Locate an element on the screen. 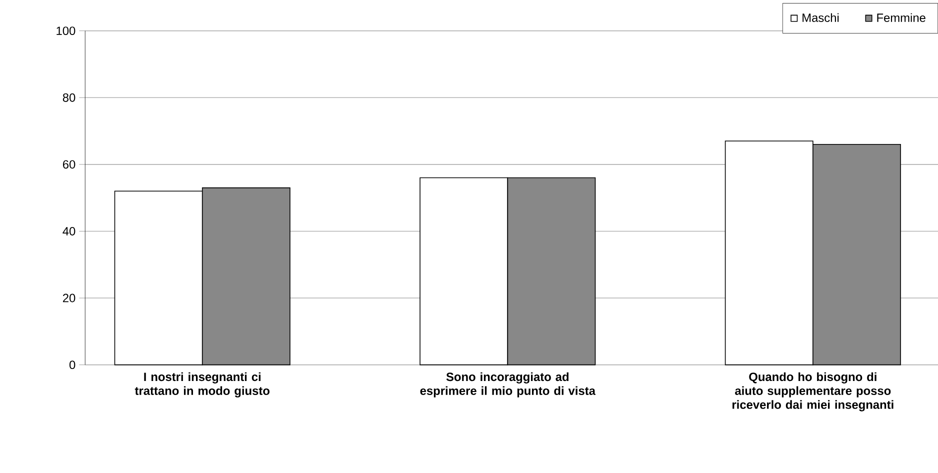 This screenshot has height=473, width=938. y-tick-label: 80 is located at coordinates (69, 97).